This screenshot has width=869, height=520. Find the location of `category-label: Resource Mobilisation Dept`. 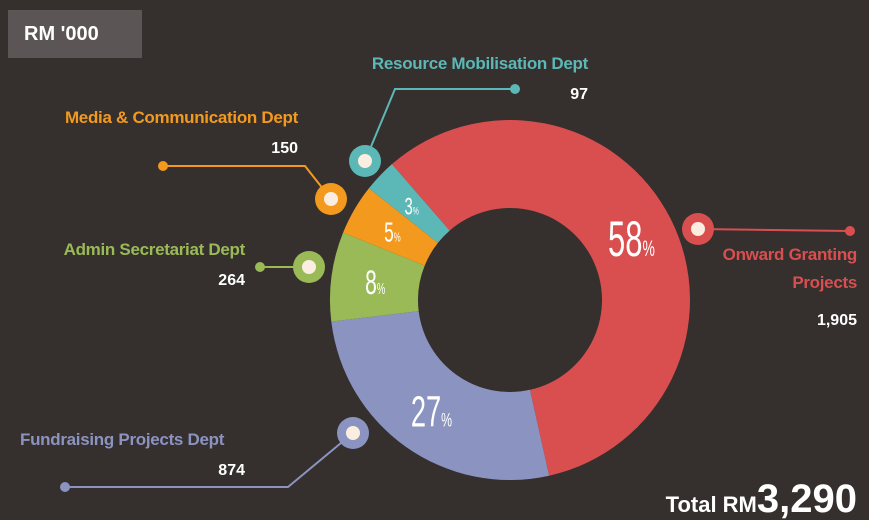

category-label: Resource Mobilisation Dept is located at coordinates (479, 63).